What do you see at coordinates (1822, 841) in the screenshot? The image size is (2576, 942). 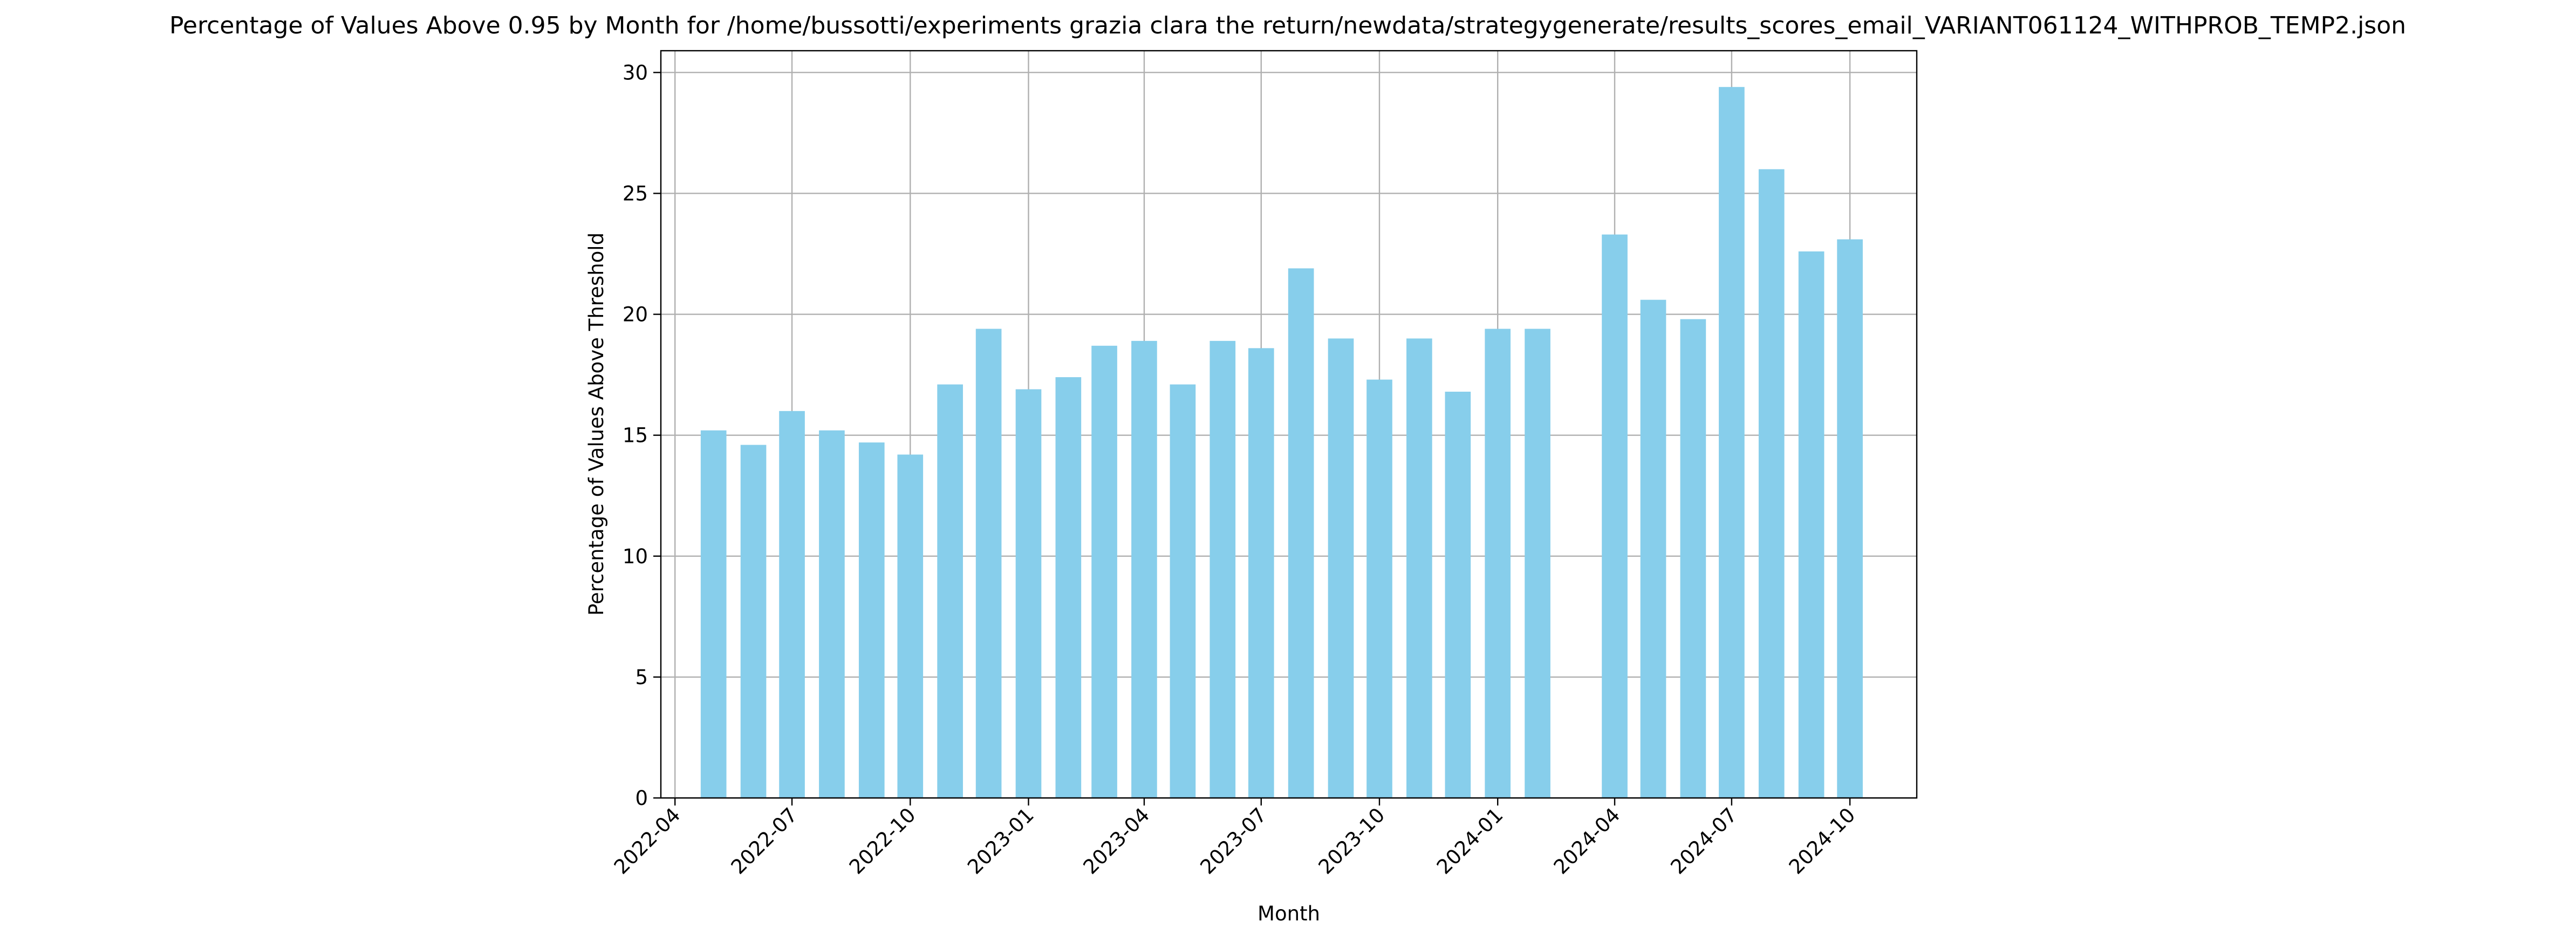 I see `x-tick-label: 2024-10` at bounding box center [1822, 841].